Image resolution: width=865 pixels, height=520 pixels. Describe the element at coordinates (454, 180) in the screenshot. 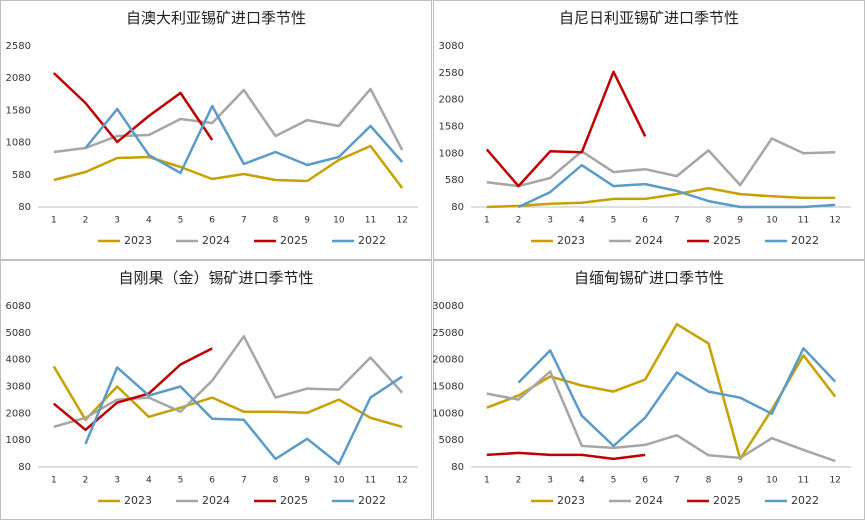

I see `y-tick-label: 580` at that location.